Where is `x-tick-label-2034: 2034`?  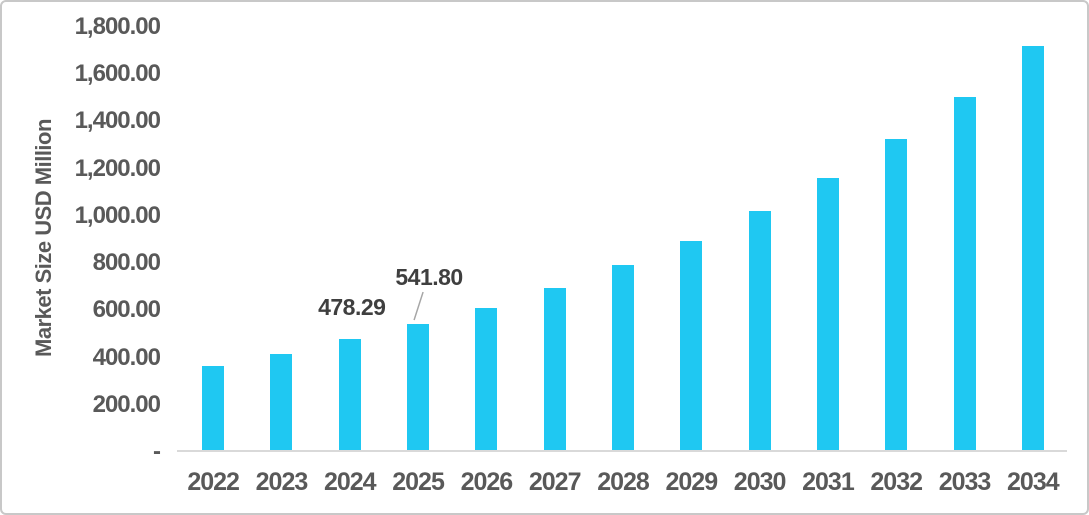
x-tick-label-2034: 2034 is located at coordinates (1033, 482).